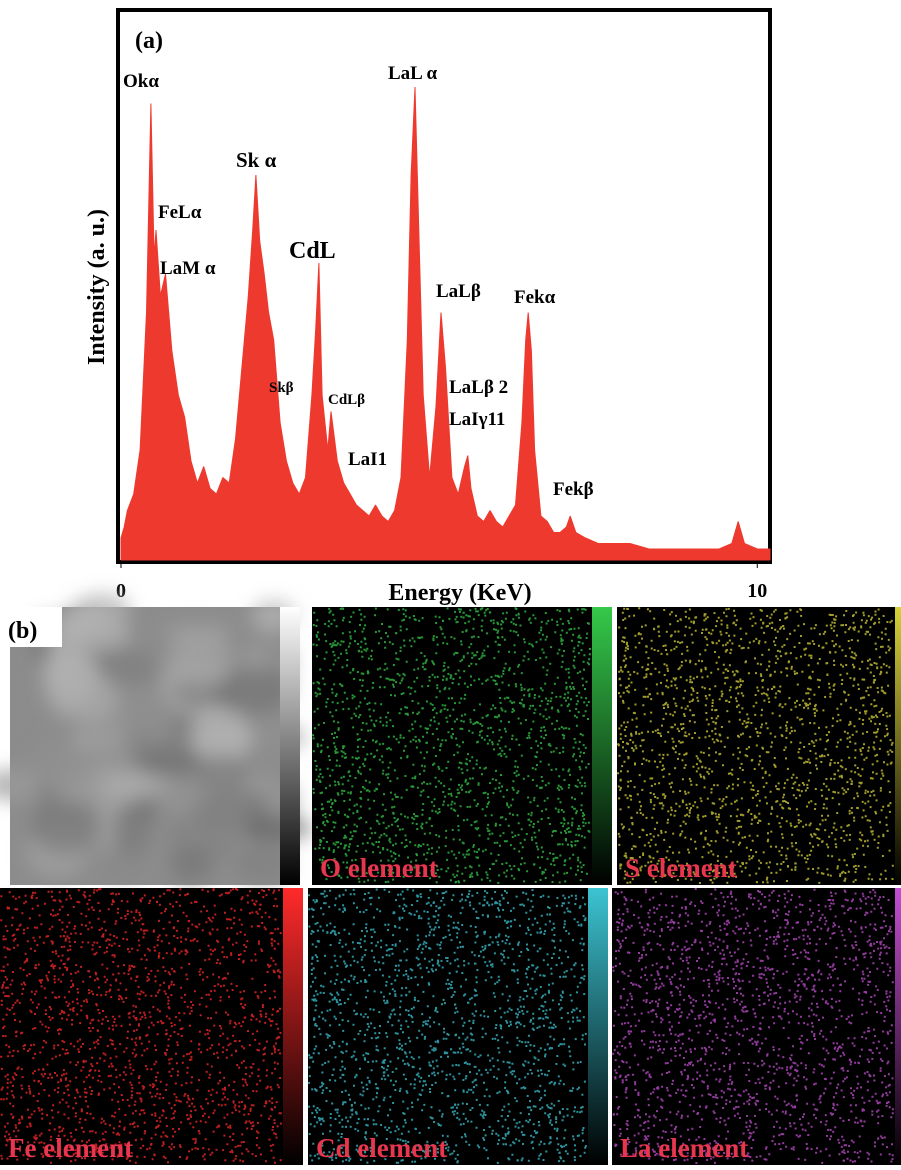 This screenshot has height=1170, width=901. Describe the element at coordinates (312, 251) in the screenshot. I see `peak-label: CdL` at that location.